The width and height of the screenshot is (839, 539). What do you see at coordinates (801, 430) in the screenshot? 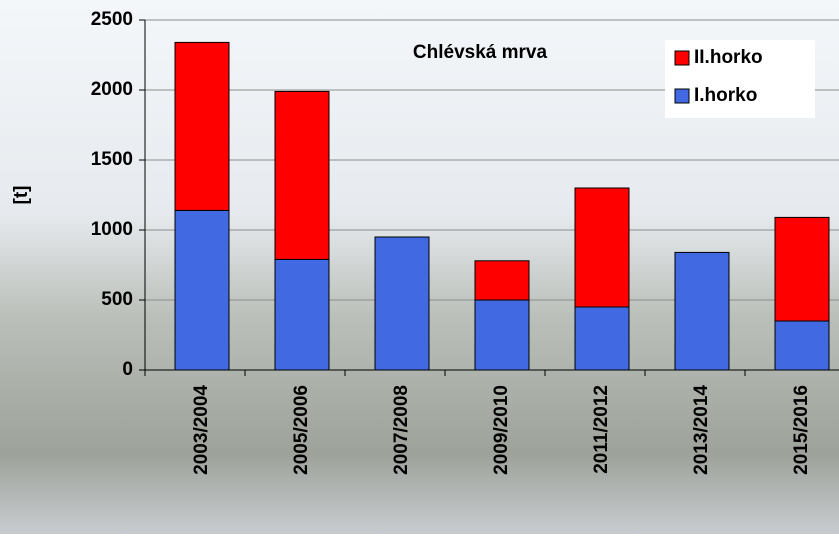
I see `x-tick-label: 2015/2016` at bounding box center [801, 430].